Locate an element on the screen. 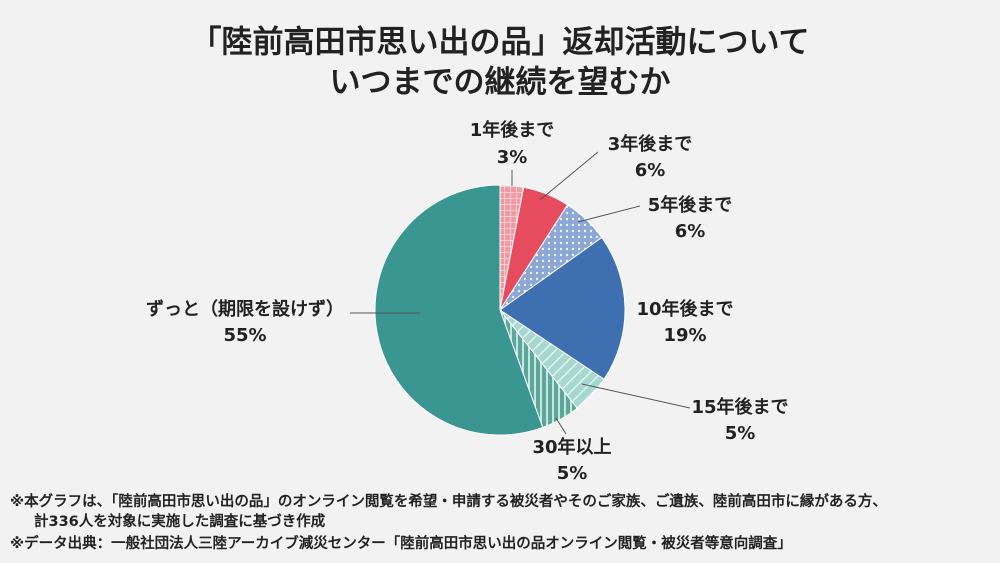  slice-value-label: 19% is located at coordinates (684, 335).